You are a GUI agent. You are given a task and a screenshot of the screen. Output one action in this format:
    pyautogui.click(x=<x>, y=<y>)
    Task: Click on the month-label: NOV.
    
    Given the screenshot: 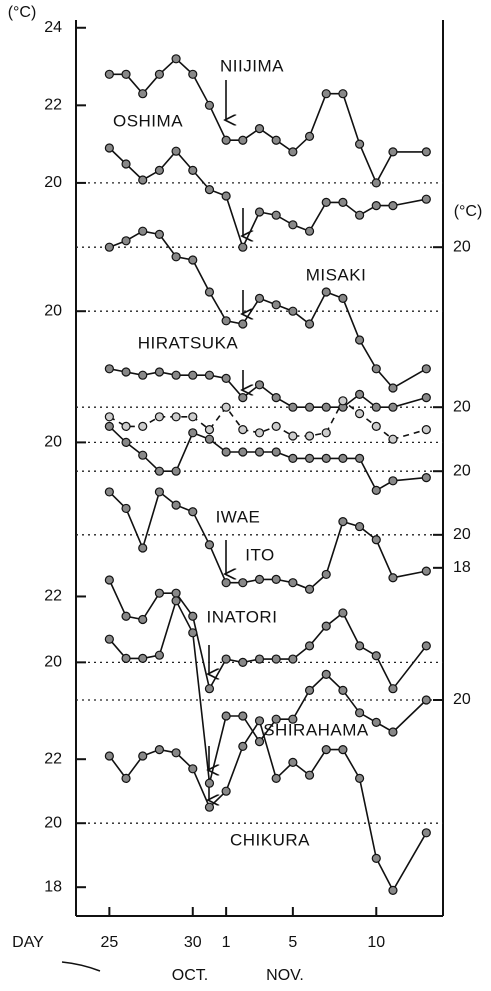 What is the action you would take?
    pyautogui.click(x=285, y=975)
    